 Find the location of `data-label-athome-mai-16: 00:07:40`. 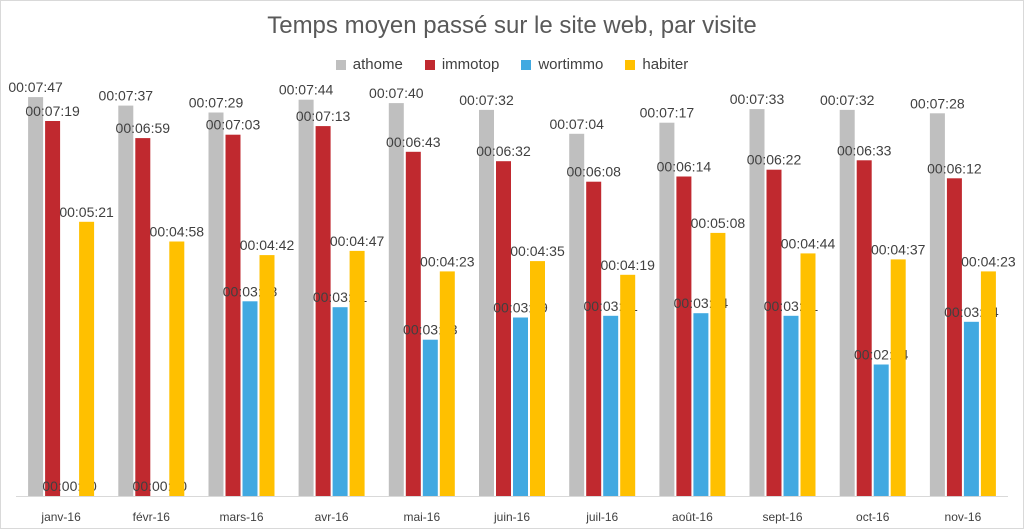

data-label-athome-mai-16: 00:07:40 is located at coordinates (396, 93).